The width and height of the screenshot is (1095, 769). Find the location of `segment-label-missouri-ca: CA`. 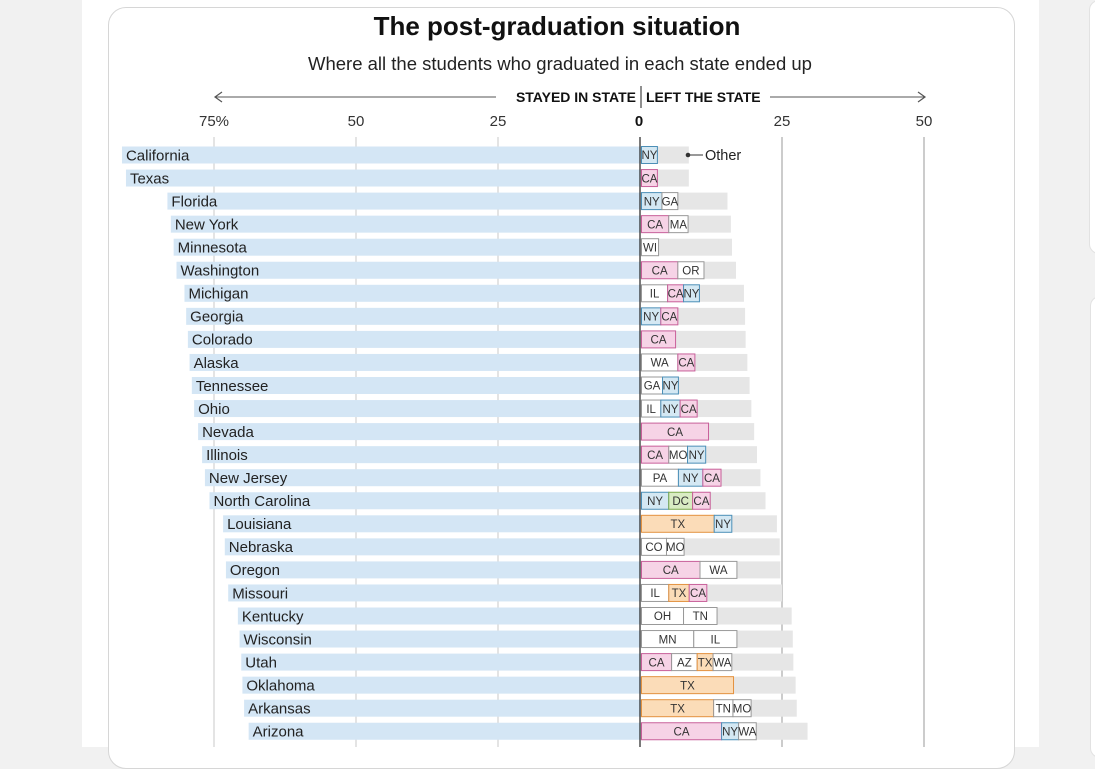

segment-label-missouri-ca: CA is located at coordinates (698, 594).